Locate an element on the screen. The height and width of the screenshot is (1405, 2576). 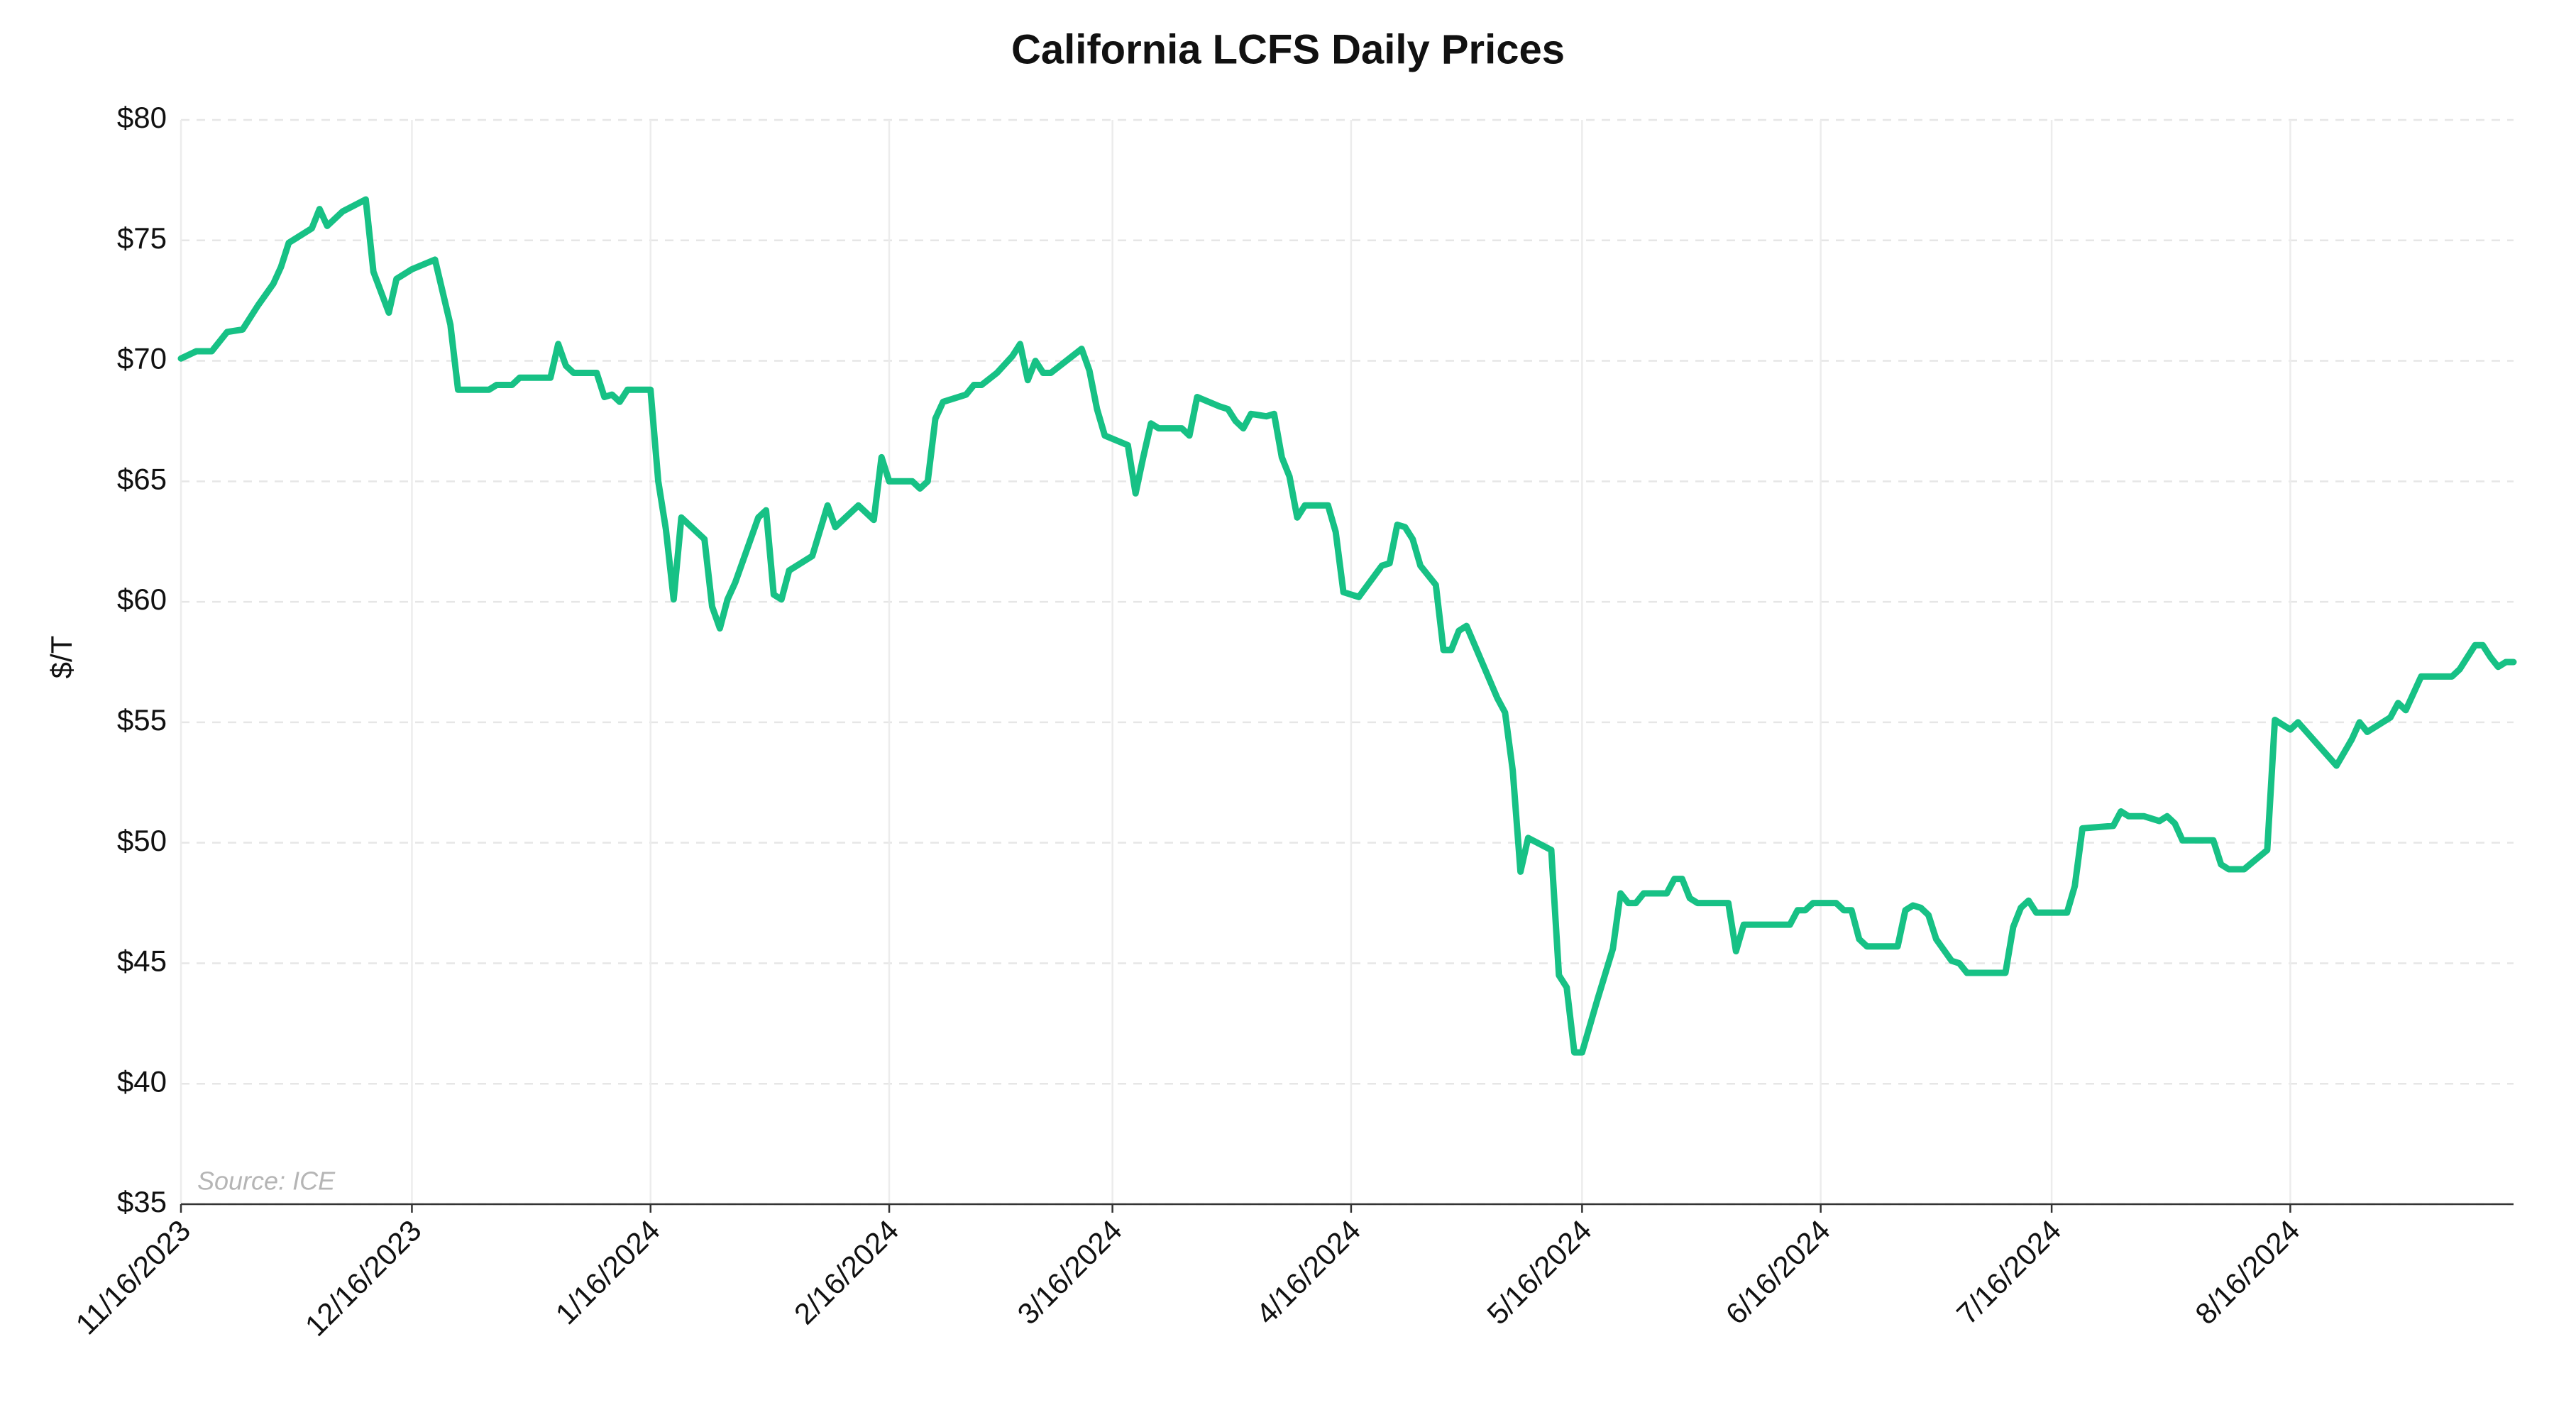
y-tick-label: $40 is located at coordinates (142, 1081).